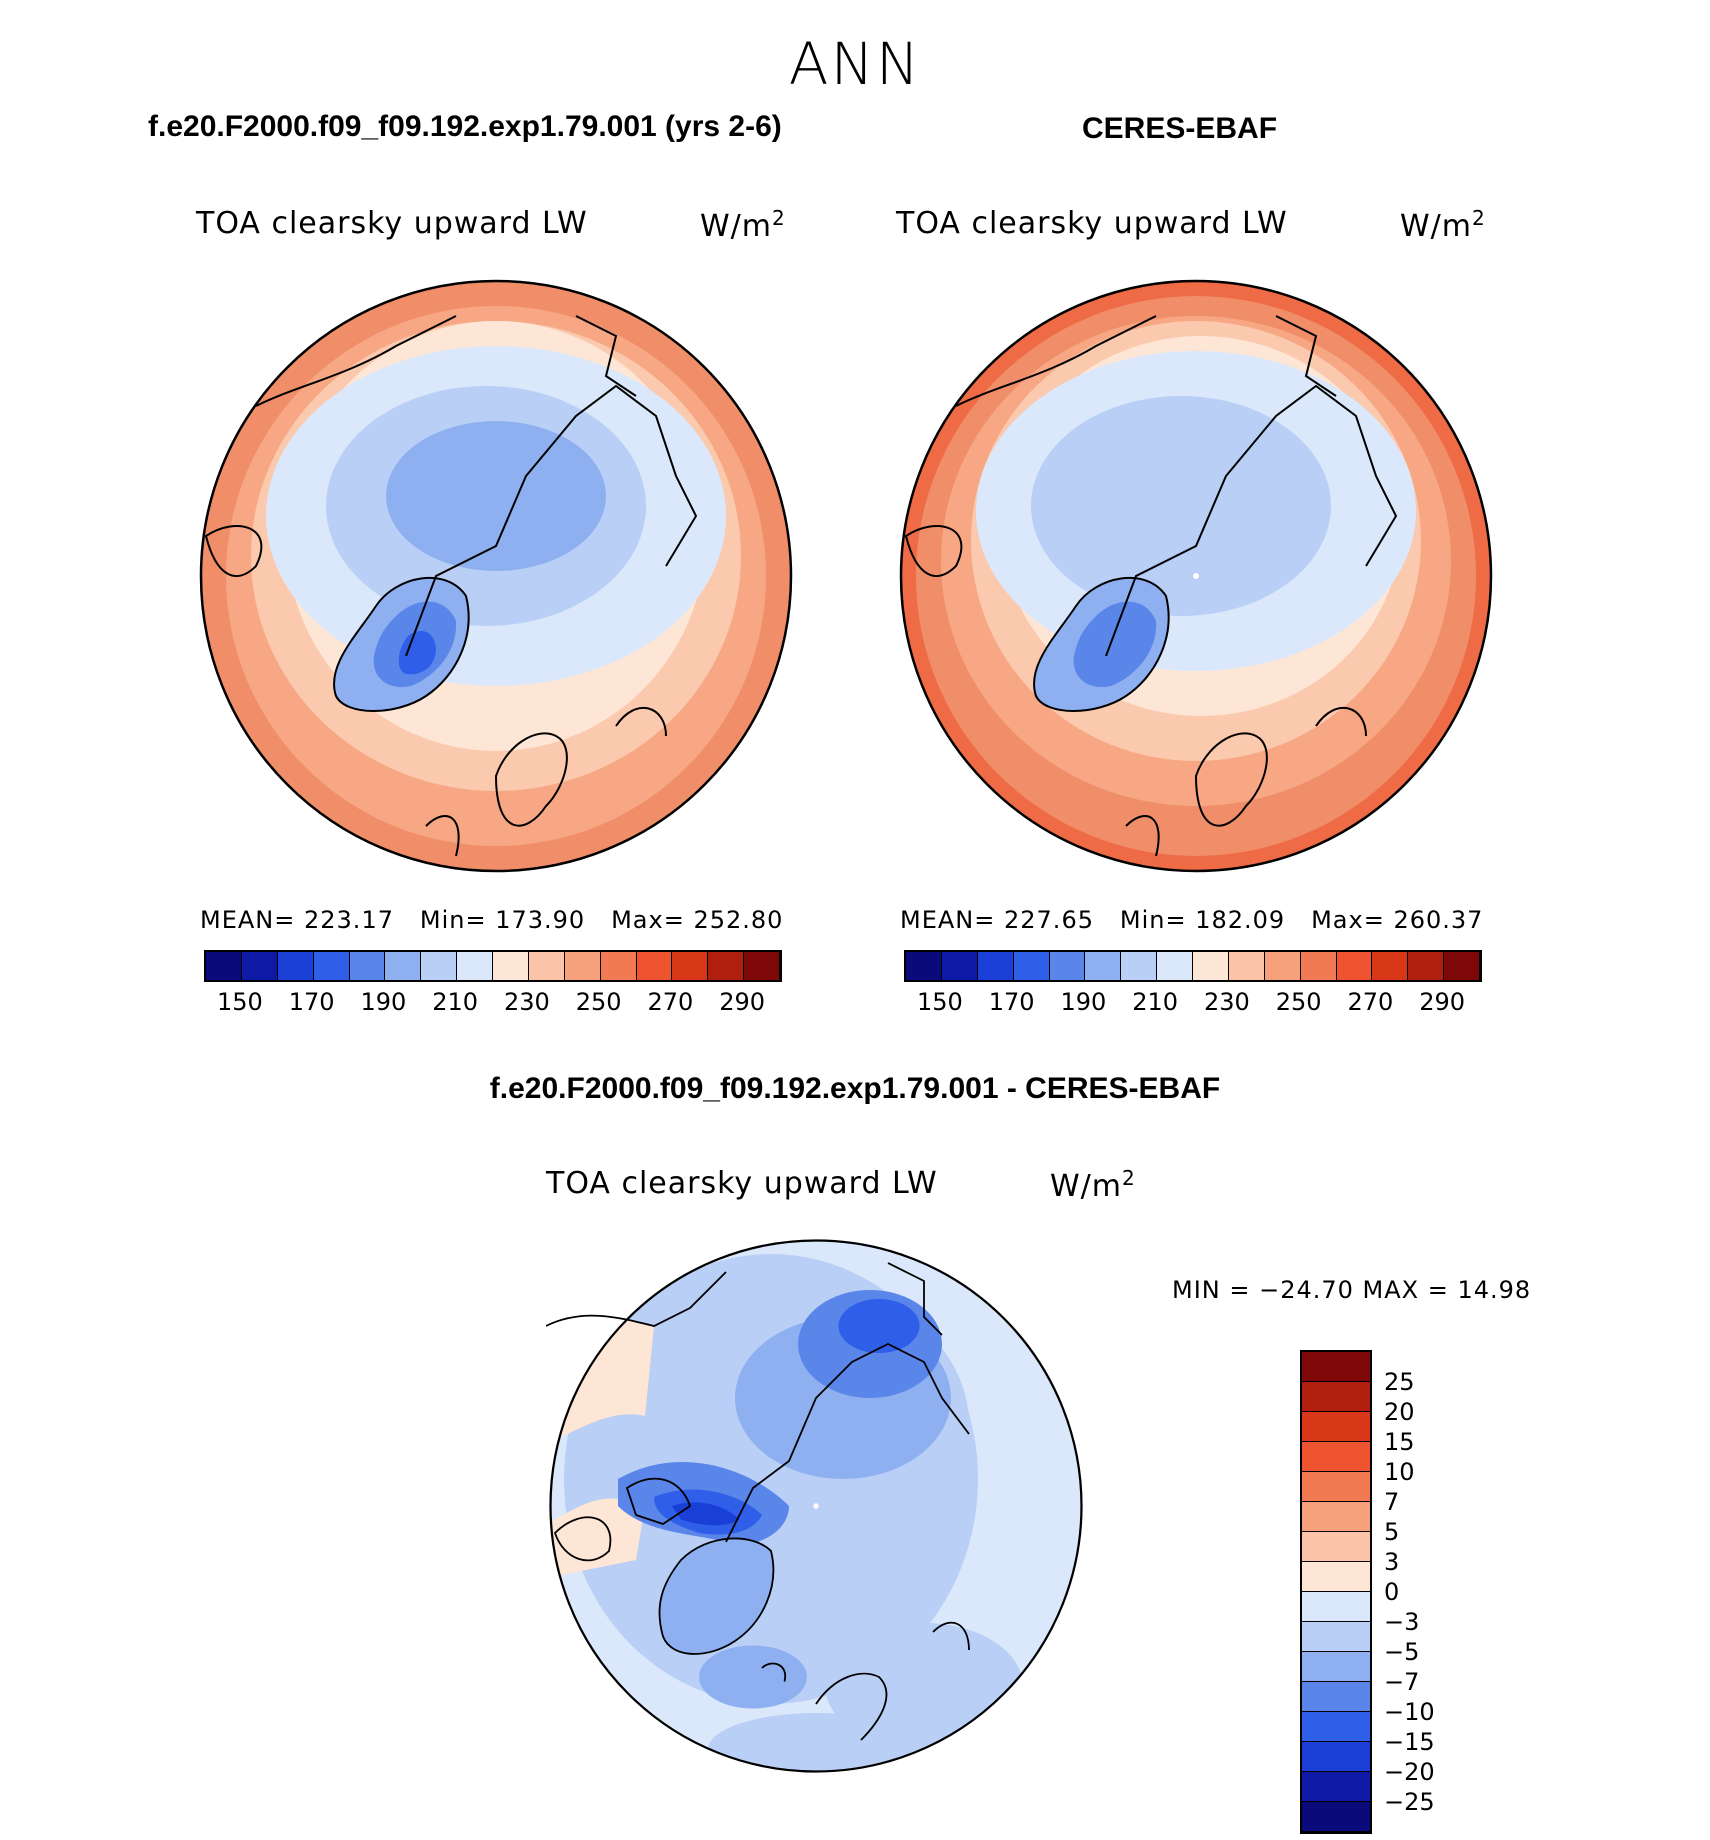  Describe the element at coordinates (496, 496) in the screenshot. I see `zone-mid-blue` at that location.